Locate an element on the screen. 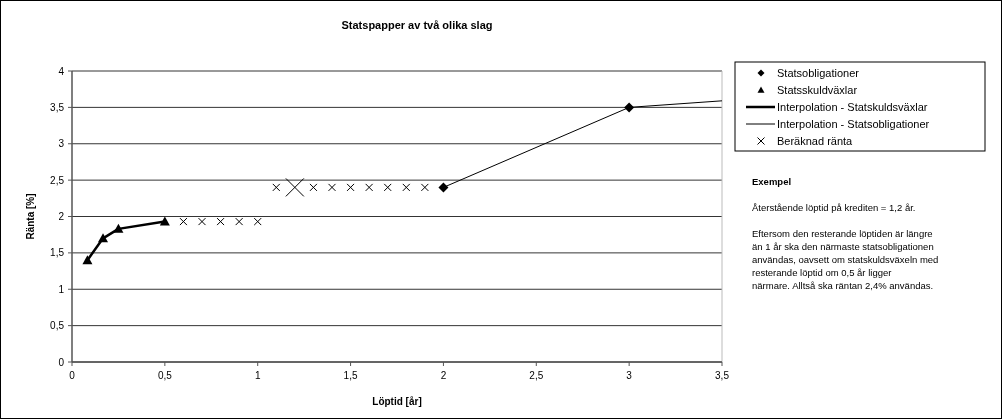 This screenshot has width=1002, height=419. x-tick-label: 0,5 is located at coordinates (165, 375).